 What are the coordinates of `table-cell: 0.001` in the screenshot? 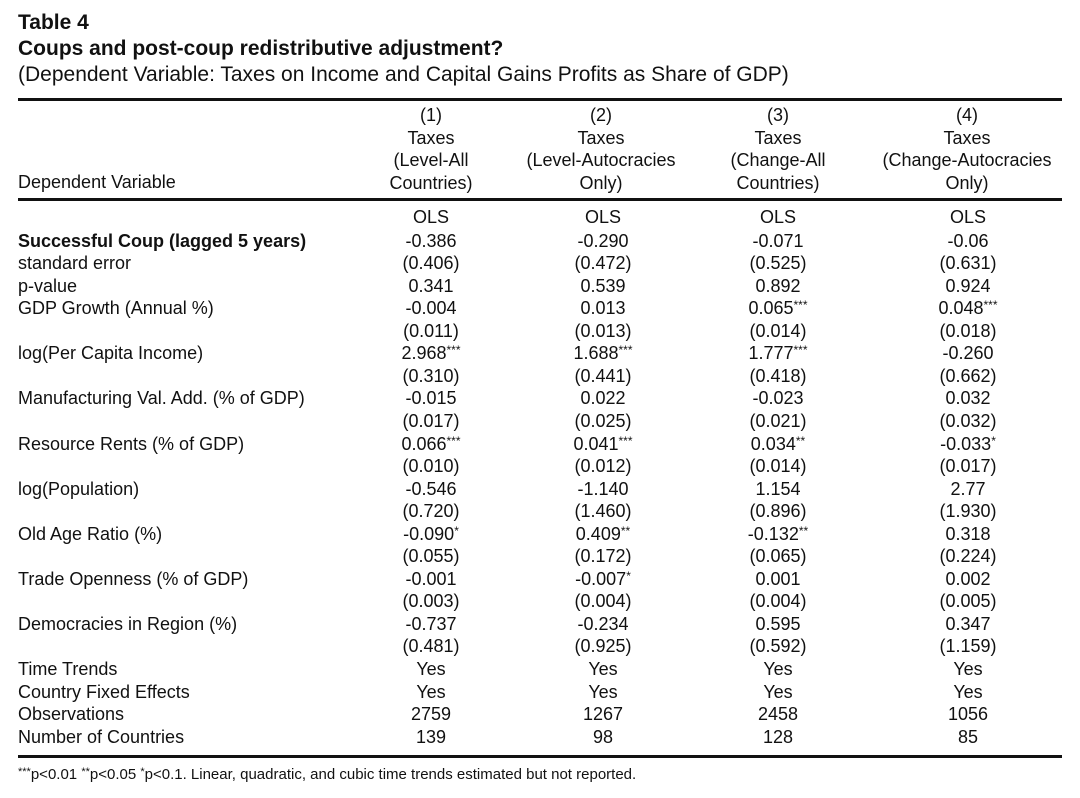 It's located at (778, 579).